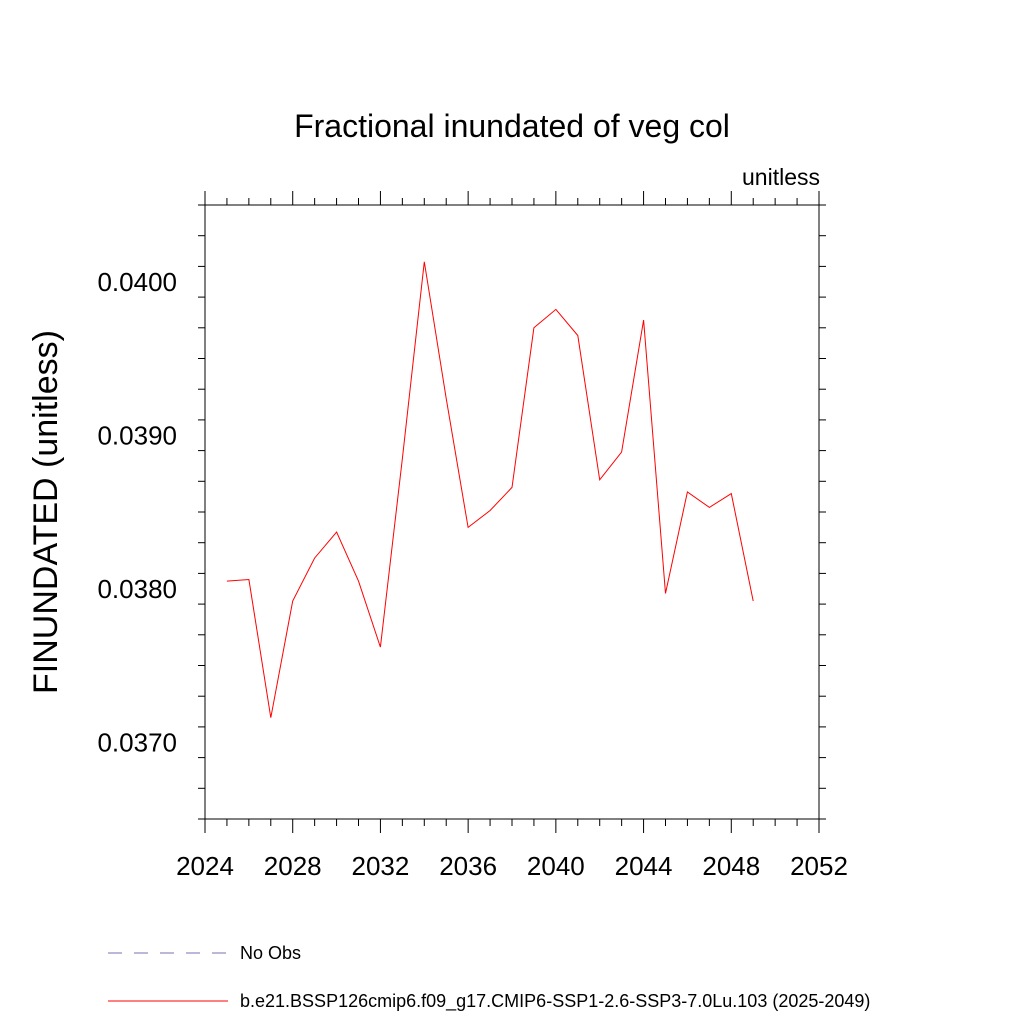 This screenshot has height=1024, width=1024. I want to click on y-tick-label: 0.0390, so click(137, 435).